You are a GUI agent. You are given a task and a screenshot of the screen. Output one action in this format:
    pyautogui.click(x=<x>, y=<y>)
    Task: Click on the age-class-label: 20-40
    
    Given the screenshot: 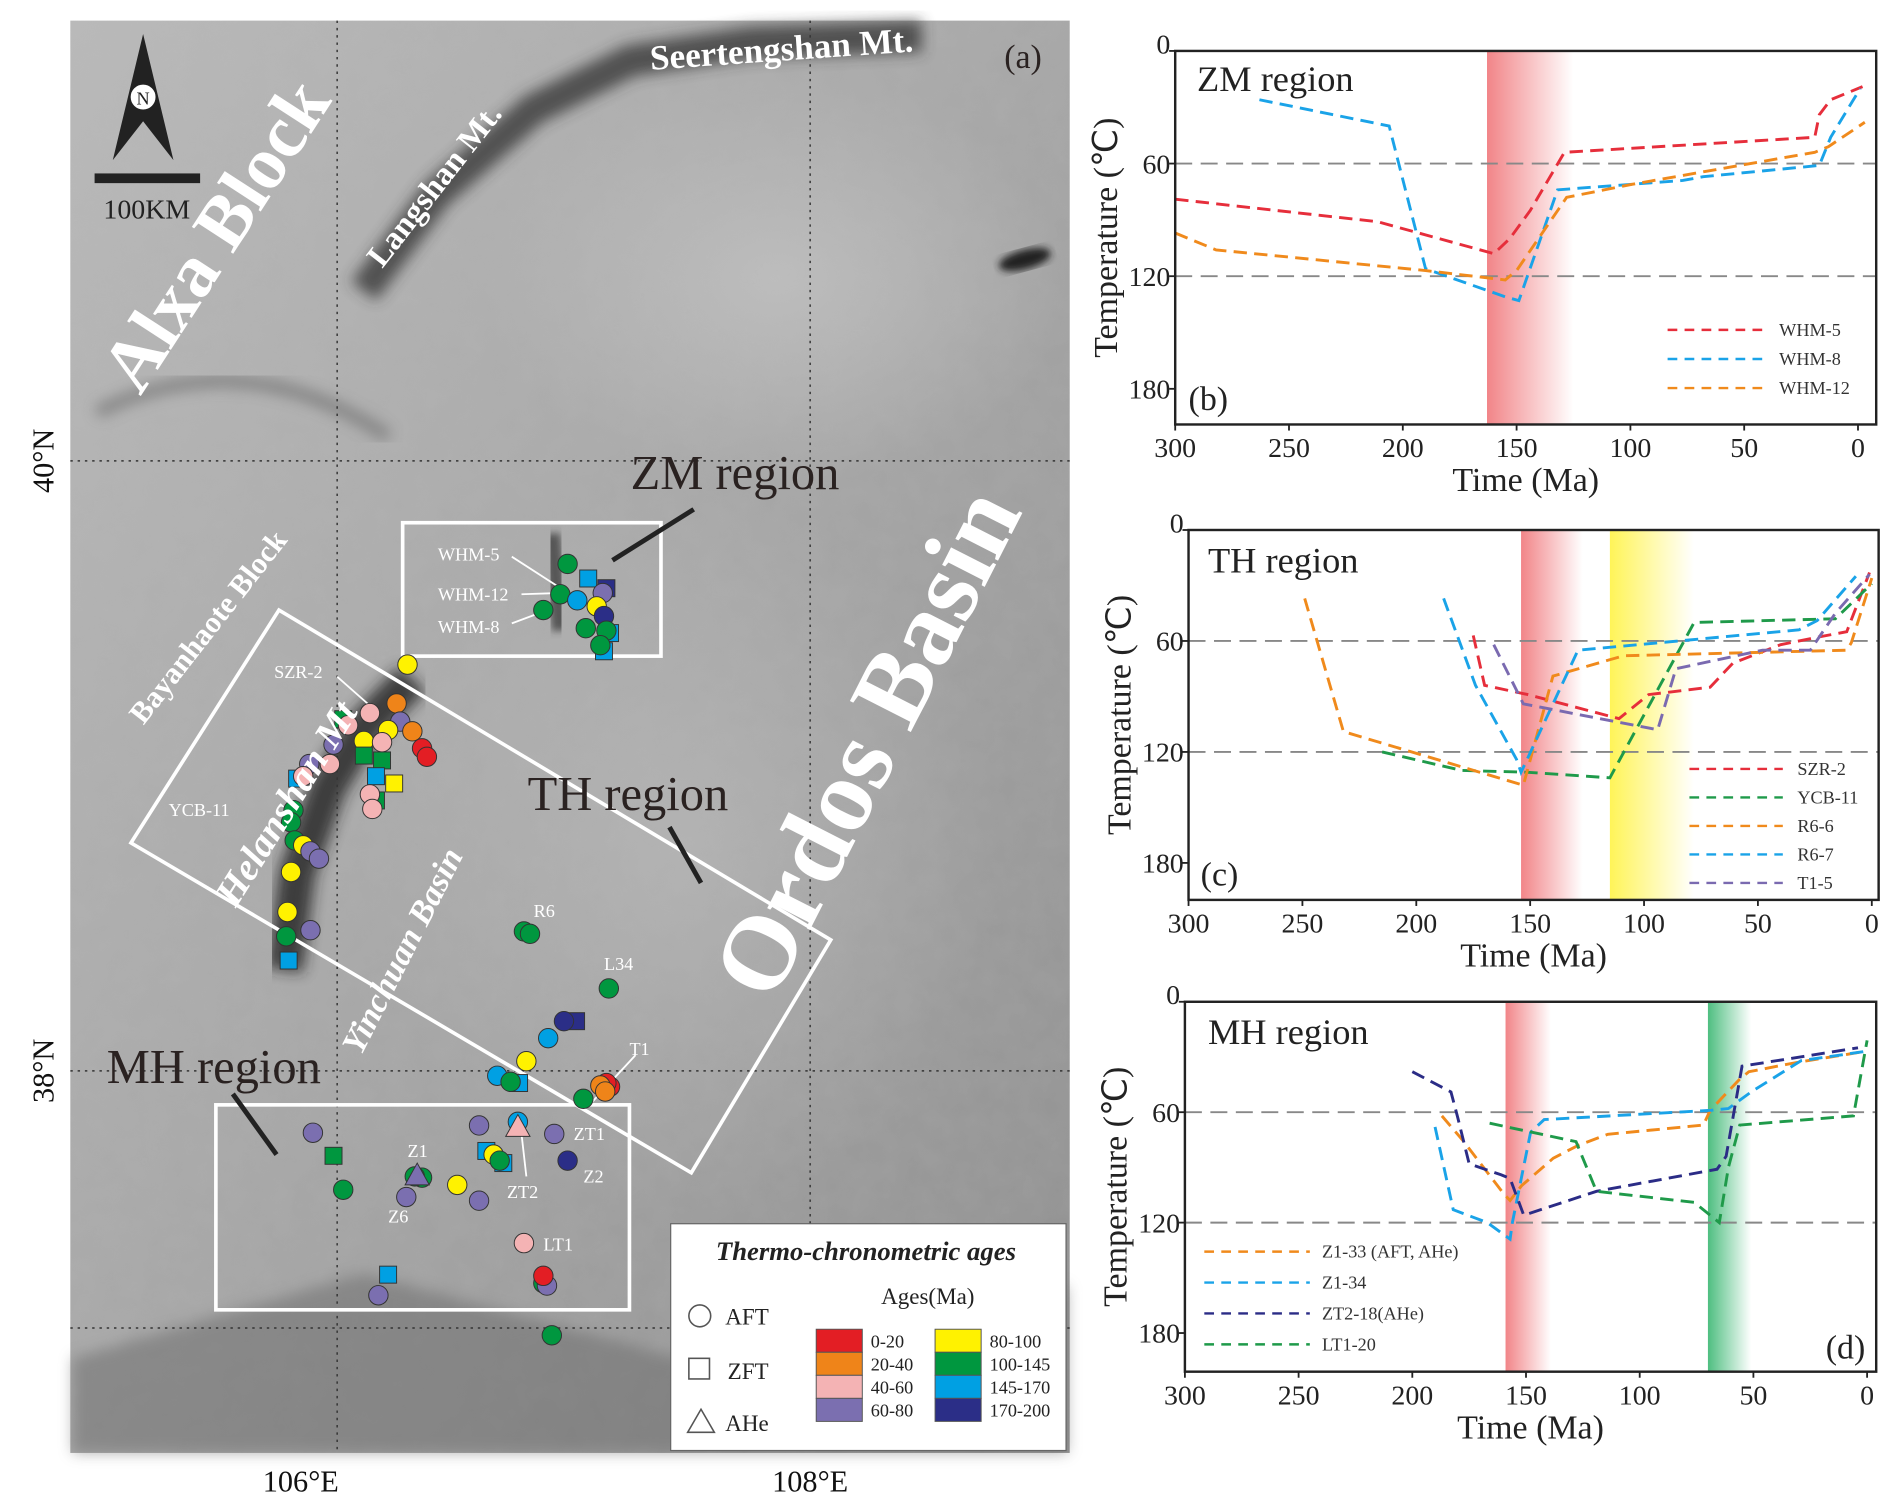 What is the action you would take?
    pyautogui.click(x=892, y=1364)
    